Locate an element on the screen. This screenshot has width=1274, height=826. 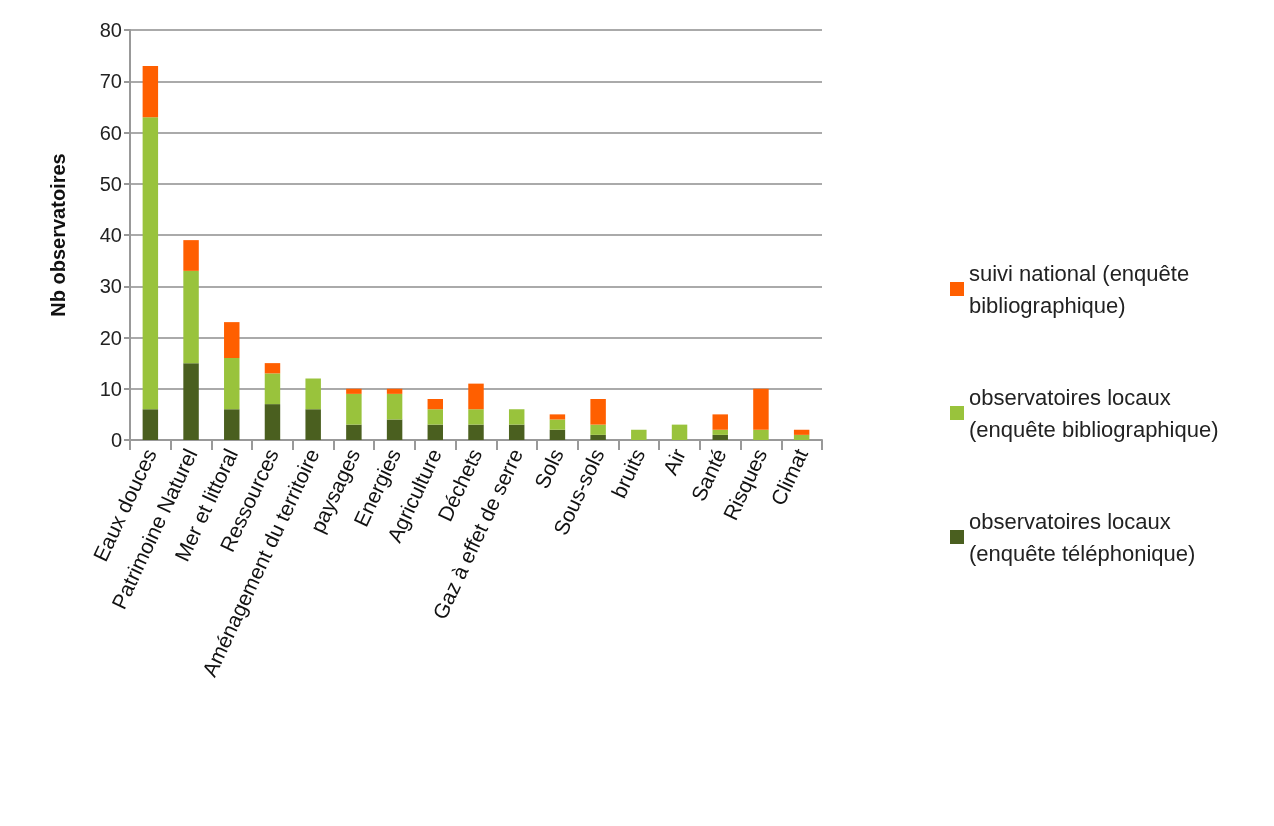
y-tick-label: 20 is located at coordinates (110, 337).